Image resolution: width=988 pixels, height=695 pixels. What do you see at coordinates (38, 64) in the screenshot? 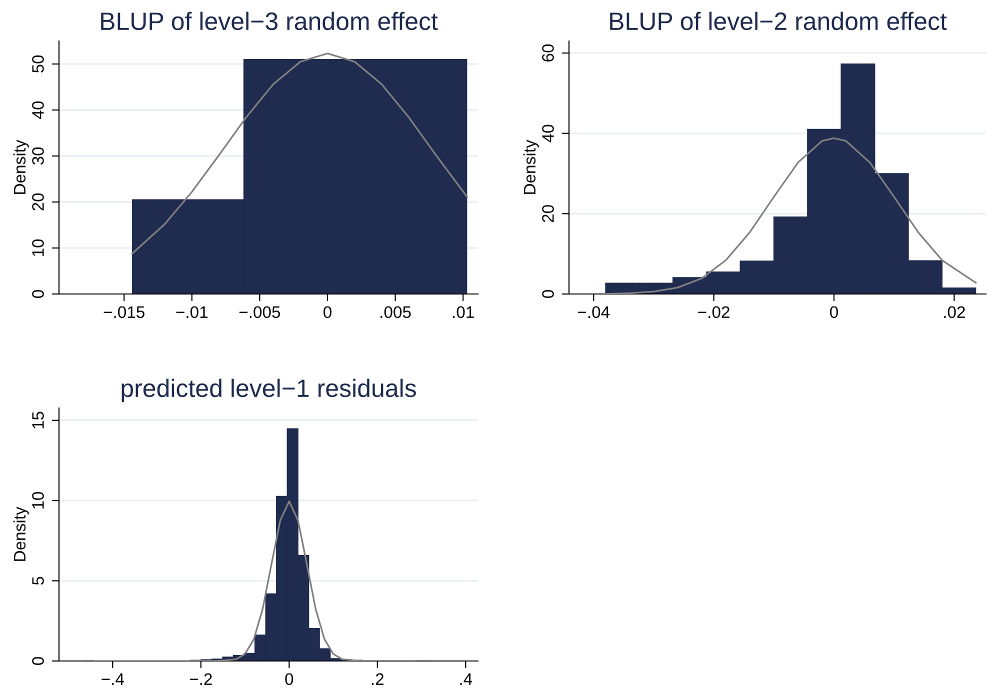
I see `y-tick-label: 50` at bounding box center [38, 64].